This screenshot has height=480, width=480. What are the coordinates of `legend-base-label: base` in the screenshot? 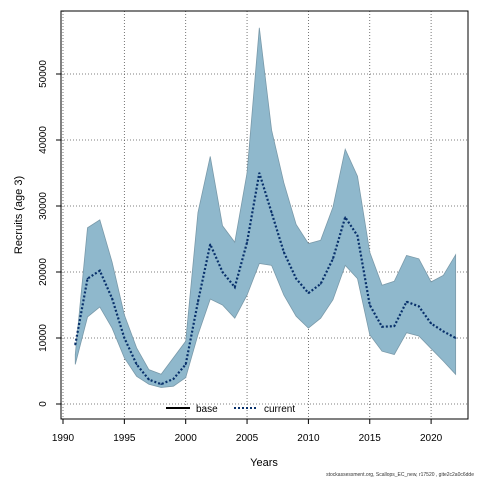 It's located at (207, 409).